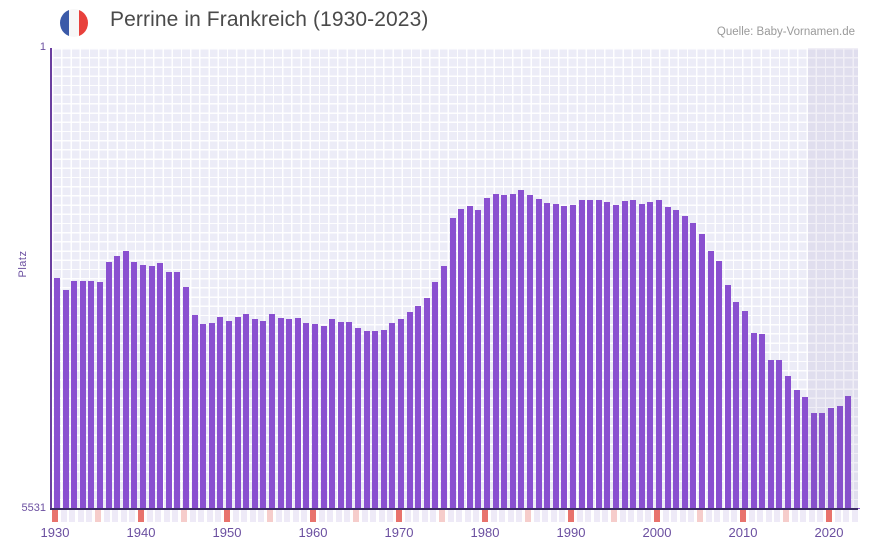 Image resolution: width=873 pixels, height=552 pixels. Describe the element at coordinates (28, 48) in the screenshot. I see `y-axis-top-tick: 1` at that location.